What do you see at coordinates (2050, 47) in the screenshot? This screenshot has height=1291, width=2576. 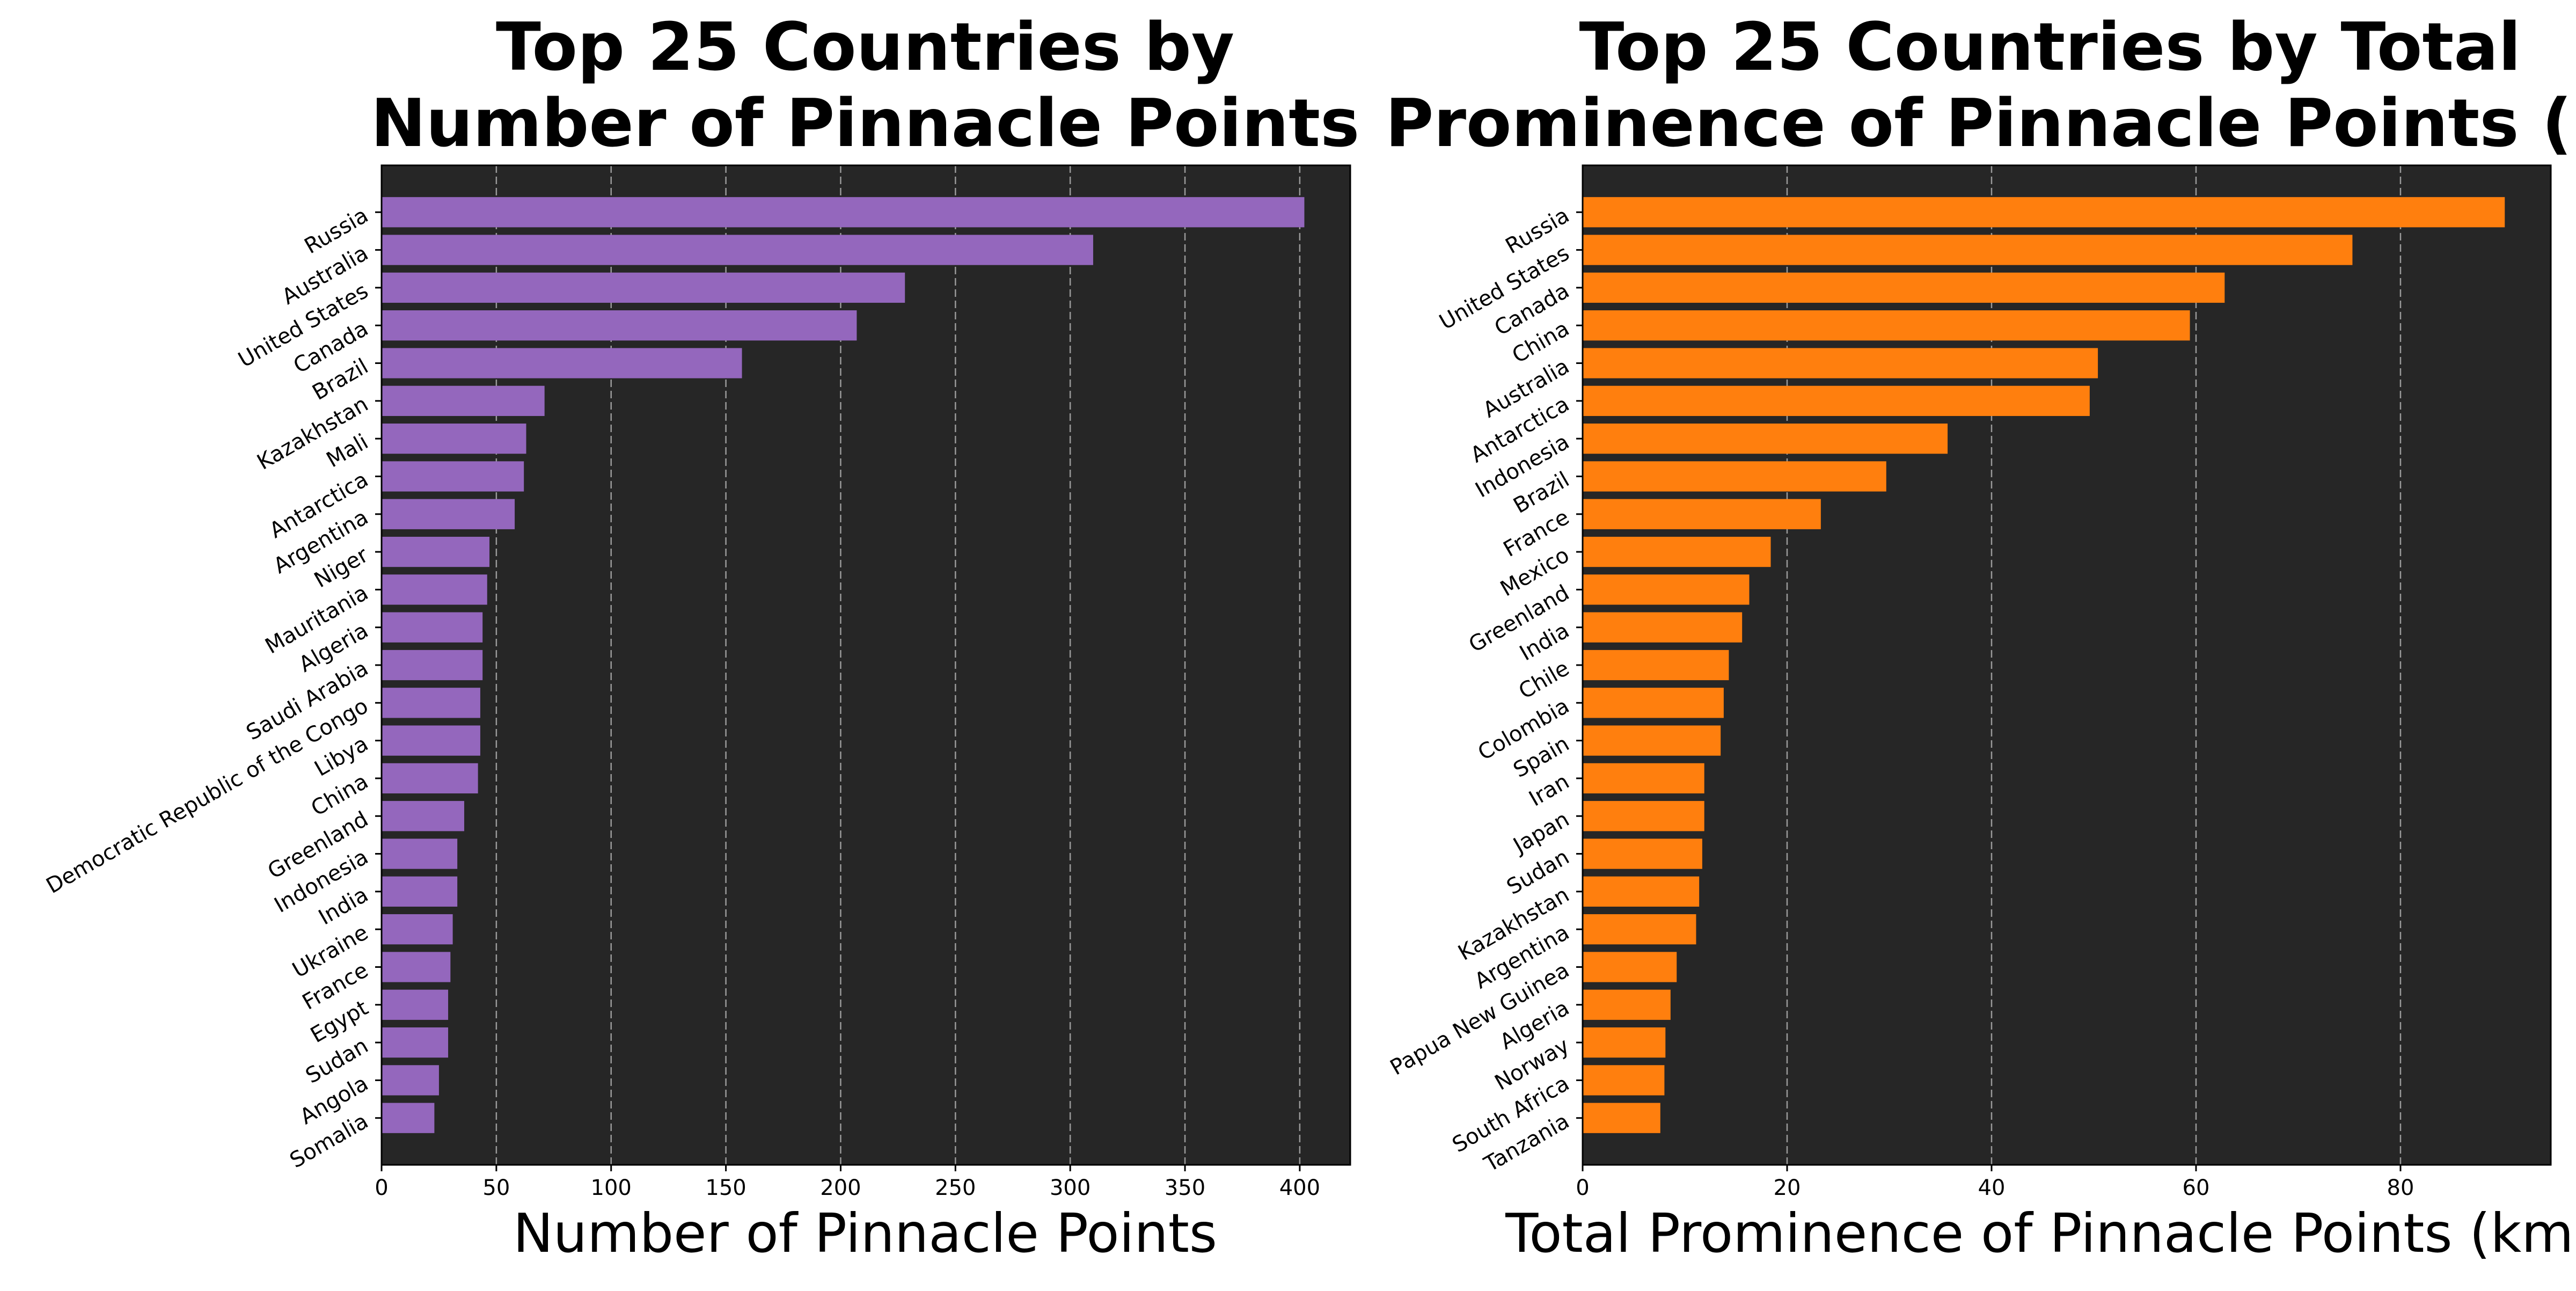 I see `chart-title-line-1: Top 25 Countries by Total` at bounding box center [2050, 47].